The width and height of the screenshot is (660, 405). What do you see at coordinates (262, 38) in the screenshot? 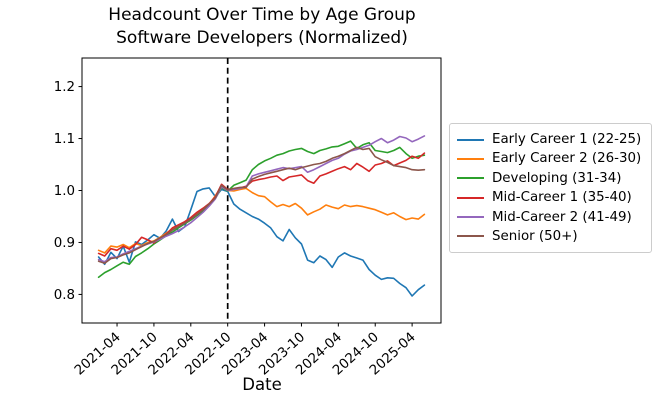
I see `chart-subtitle: Software Developers (Normalized)` at bounding box center [262, 38].